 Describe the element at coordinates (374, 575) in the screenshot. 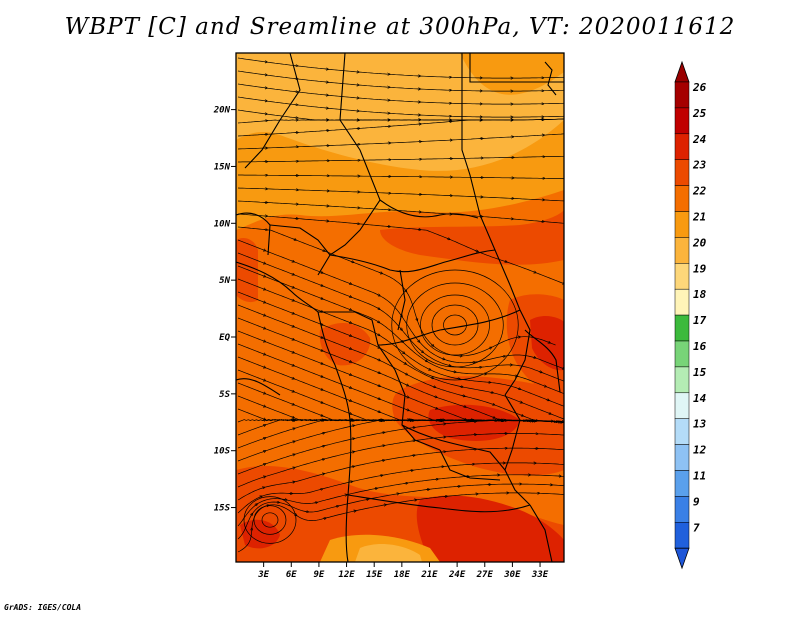

I see `lon-tick-label: 15E` at that location.